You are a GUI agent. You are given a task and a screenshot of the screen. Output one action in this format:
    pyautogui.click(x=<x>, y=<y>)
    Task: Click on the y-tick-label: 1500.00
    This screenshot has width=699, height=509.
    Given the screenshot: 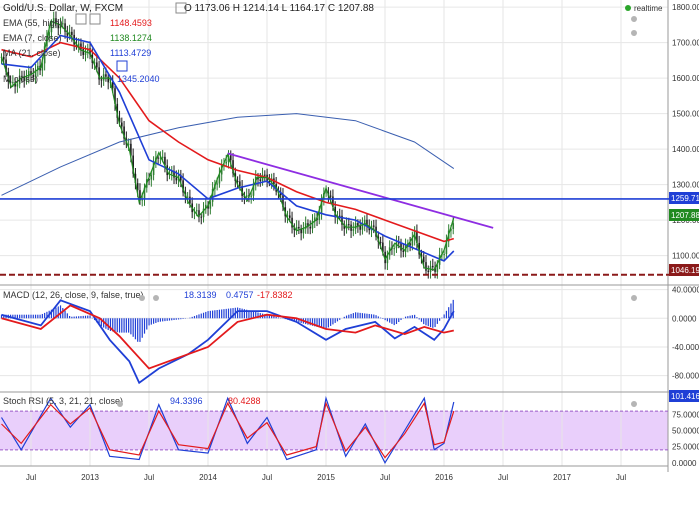 What is the action you would take?
    pyautogui.click(x=685, y=114)
    